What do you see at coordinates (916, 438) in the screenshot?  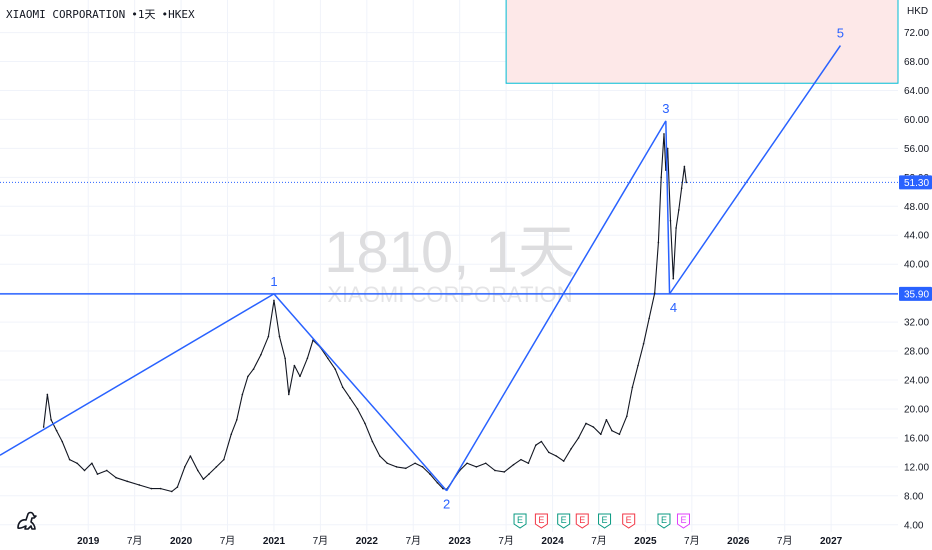 I see `y-tick-label: 16.00` at bounding box center [916, 438].